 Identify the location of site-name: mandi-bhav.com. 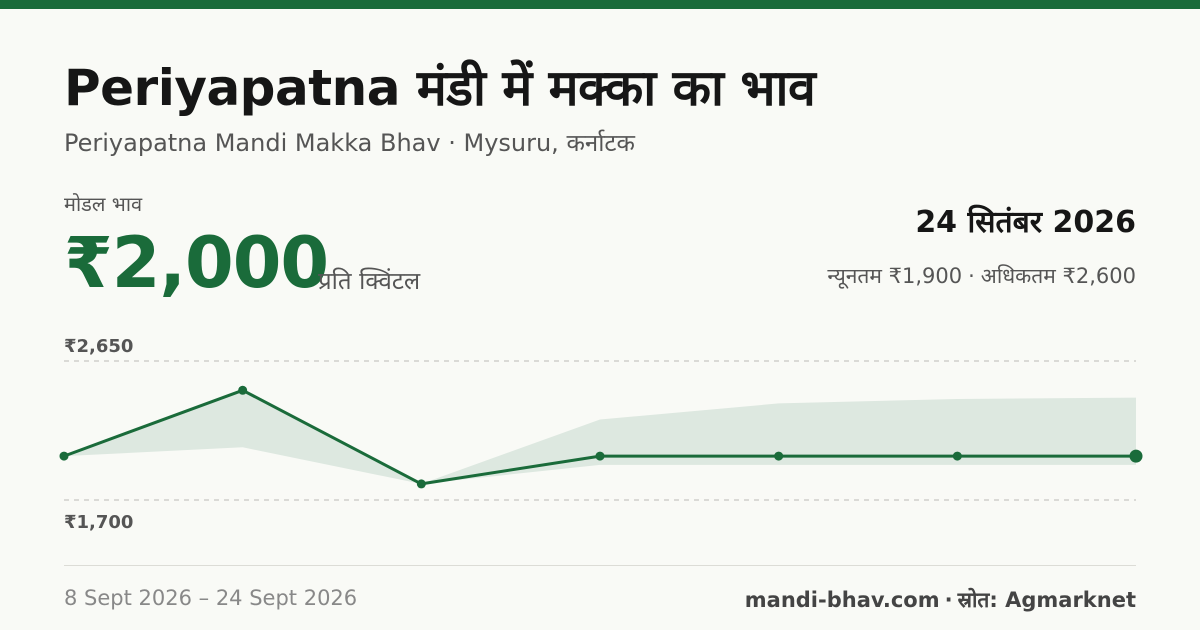
(842, 600).